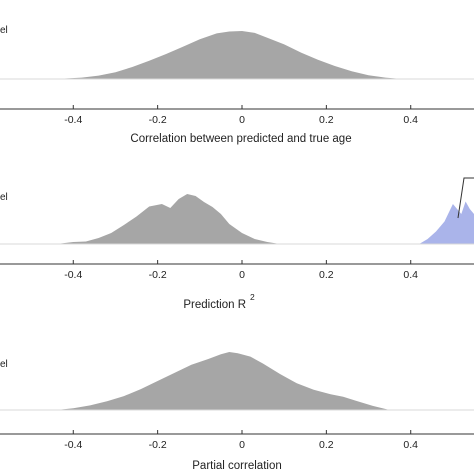 The image size is (474, 474). What do you see at coordinates (236, 466) in the screenshot?
I see `x-axis-label: Partial correlation` at bounding box center [236, 466].